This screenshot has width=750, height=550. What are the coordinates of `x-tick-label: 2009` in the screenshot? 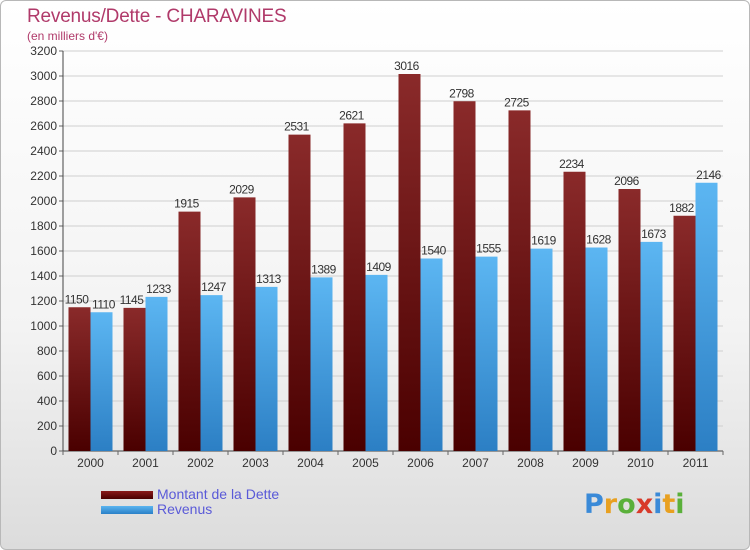 It's located at (585, 463).